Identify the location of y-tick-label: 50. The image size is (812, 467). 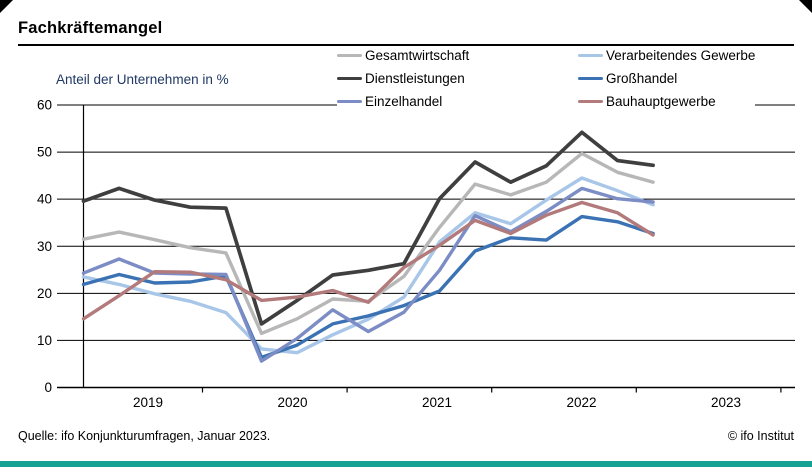
(44, 152).